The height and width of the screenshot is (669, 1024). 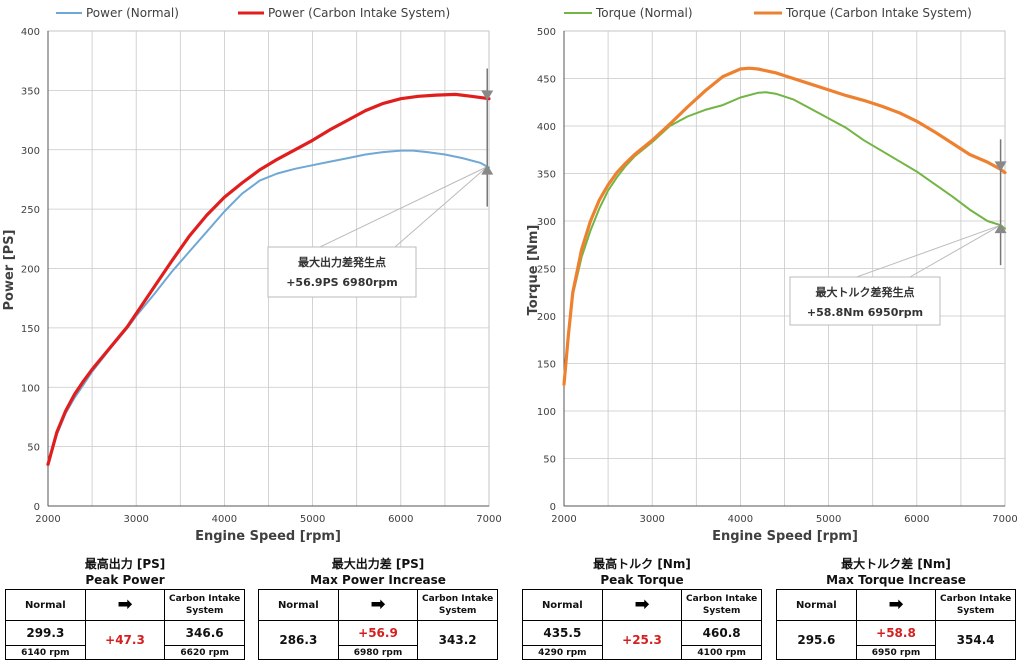 I want to click on peak-torque-title-jp: 最高トルク [Nm], so click(x=642, y=564).